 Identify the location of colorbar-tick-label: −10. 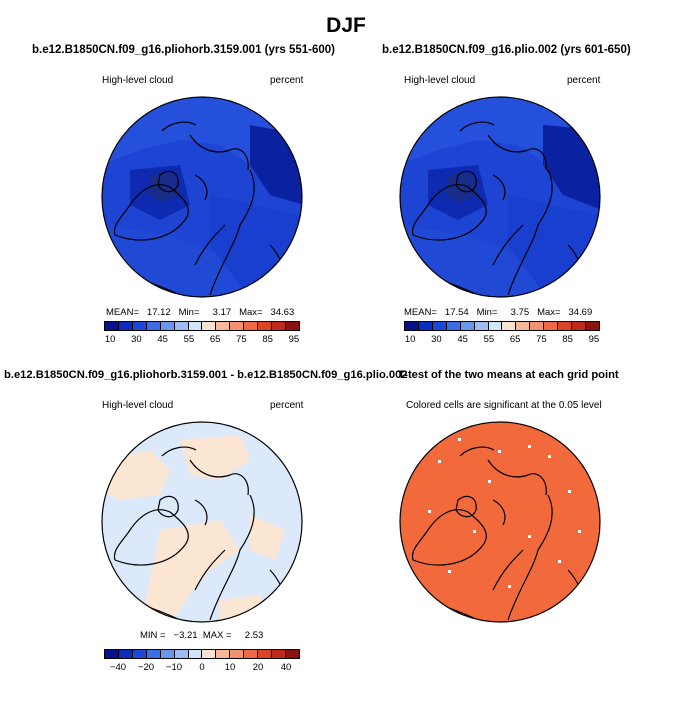
(174, 667).